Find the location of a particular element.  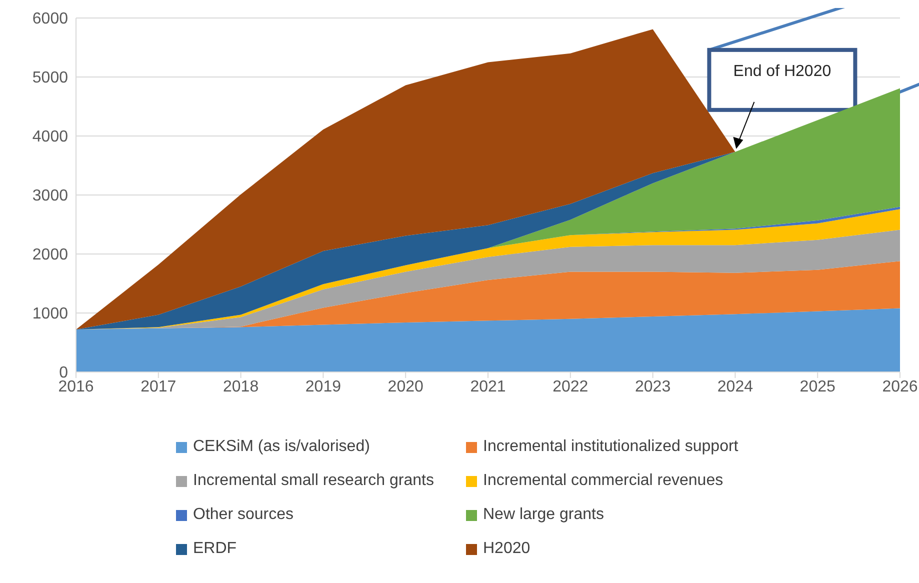

x-tick-label: 2020 is located at coordinates (406, 387).